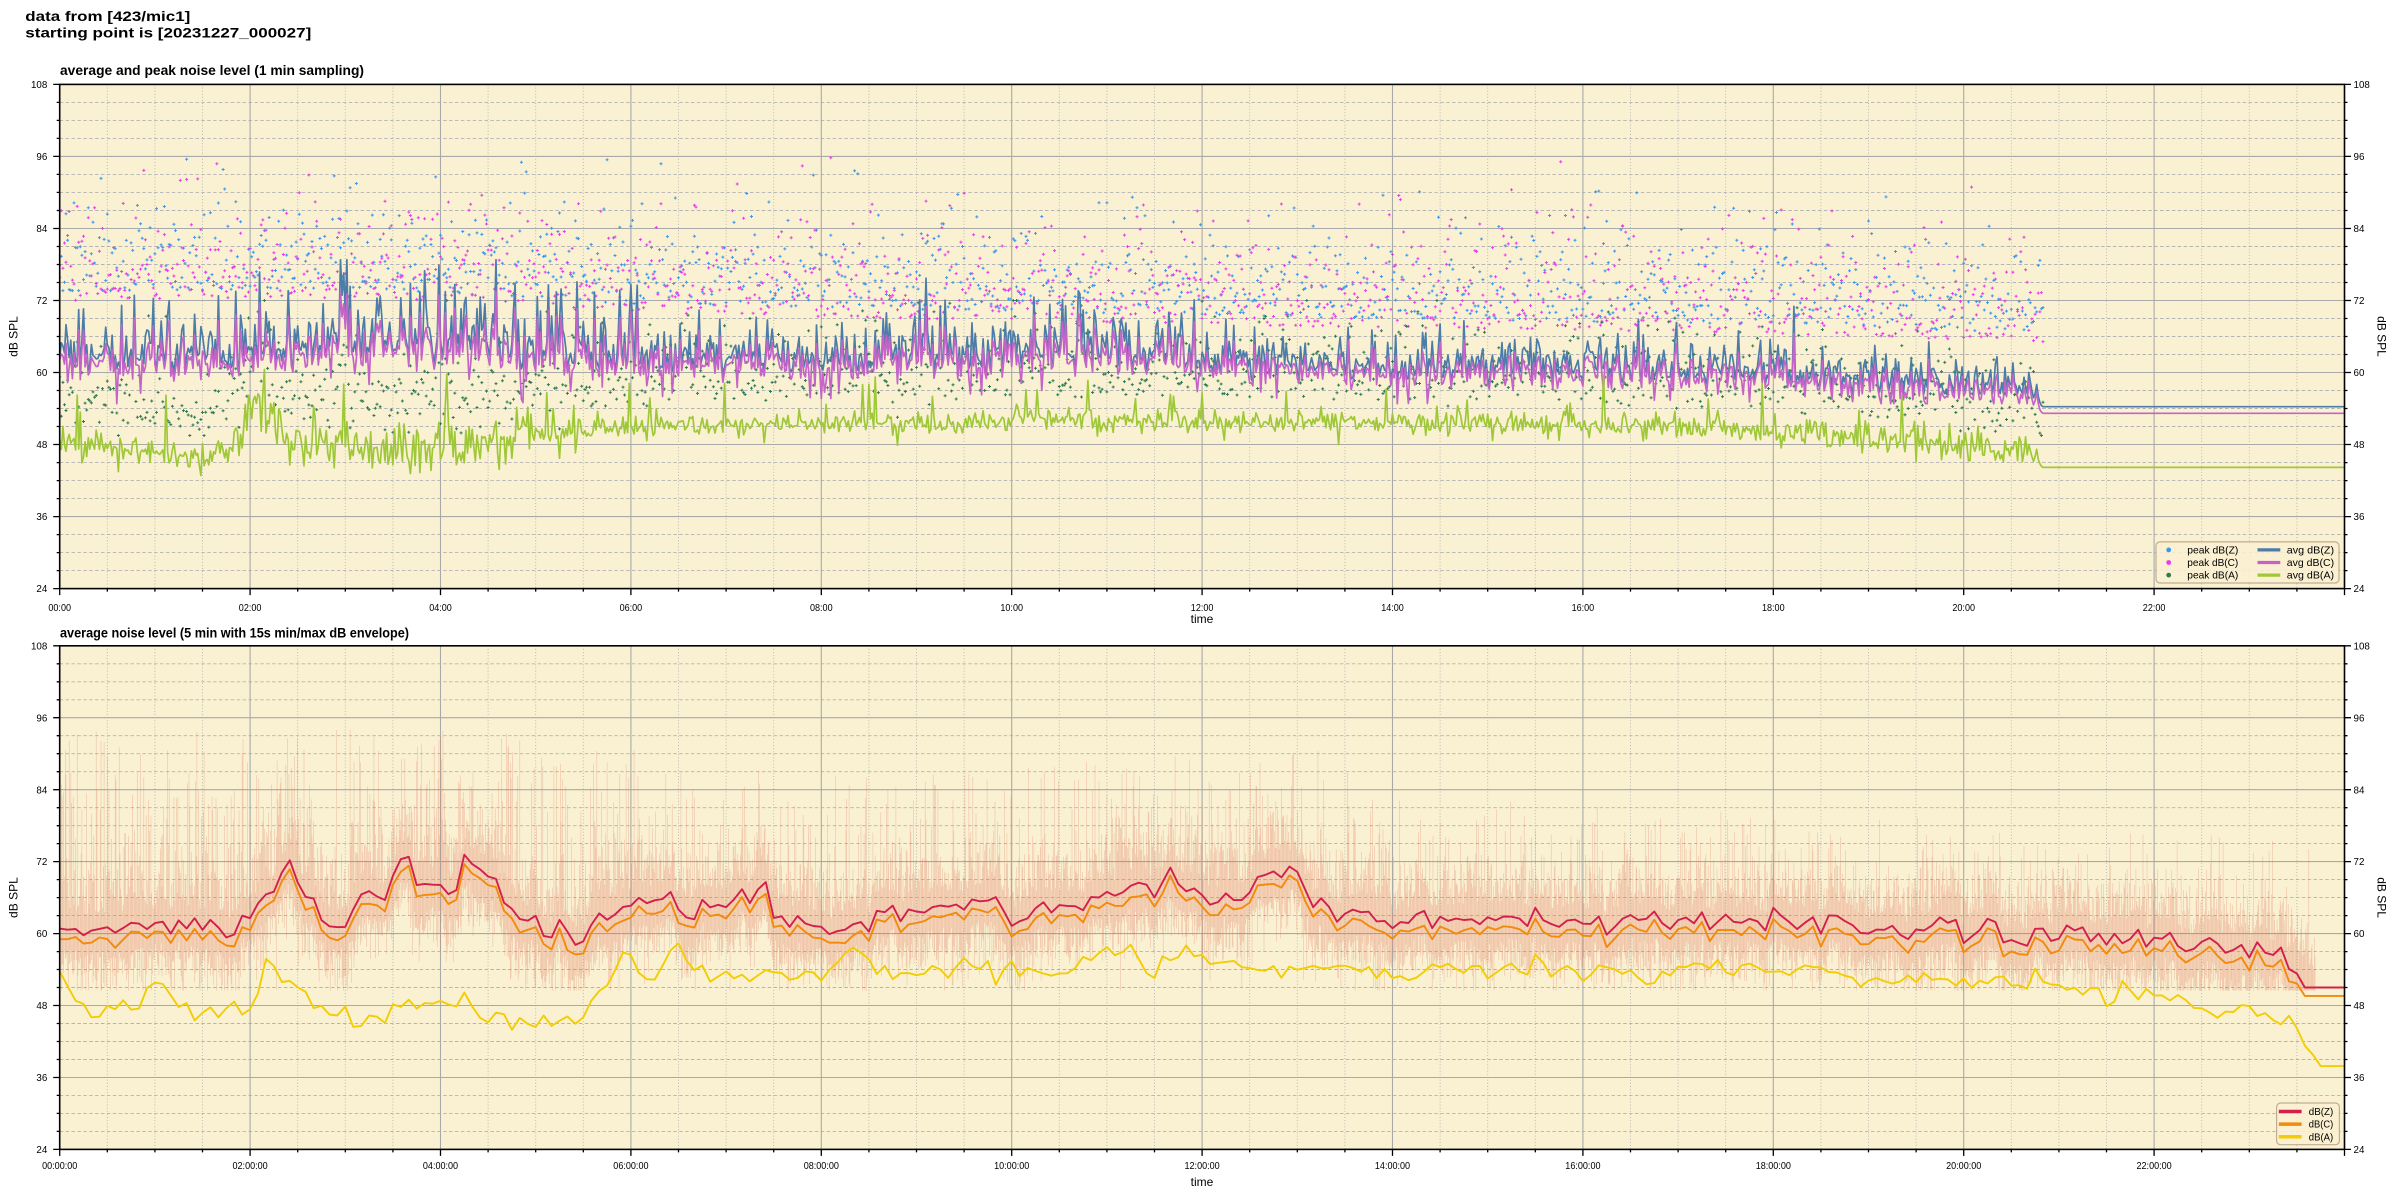  What do you see at coordinates (1773, 608) in the screenshot?
I see `svg-text: 18:00` at bounding box center [1773, 608].